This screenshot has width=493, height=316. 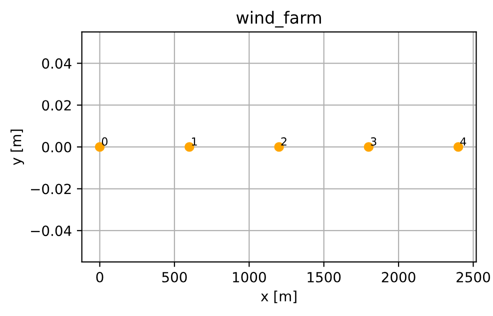 What do you see at coordinates (51, 231) in the screenshot?
I see `y-tick-label: −0.04` at bounding box center [51, 231].